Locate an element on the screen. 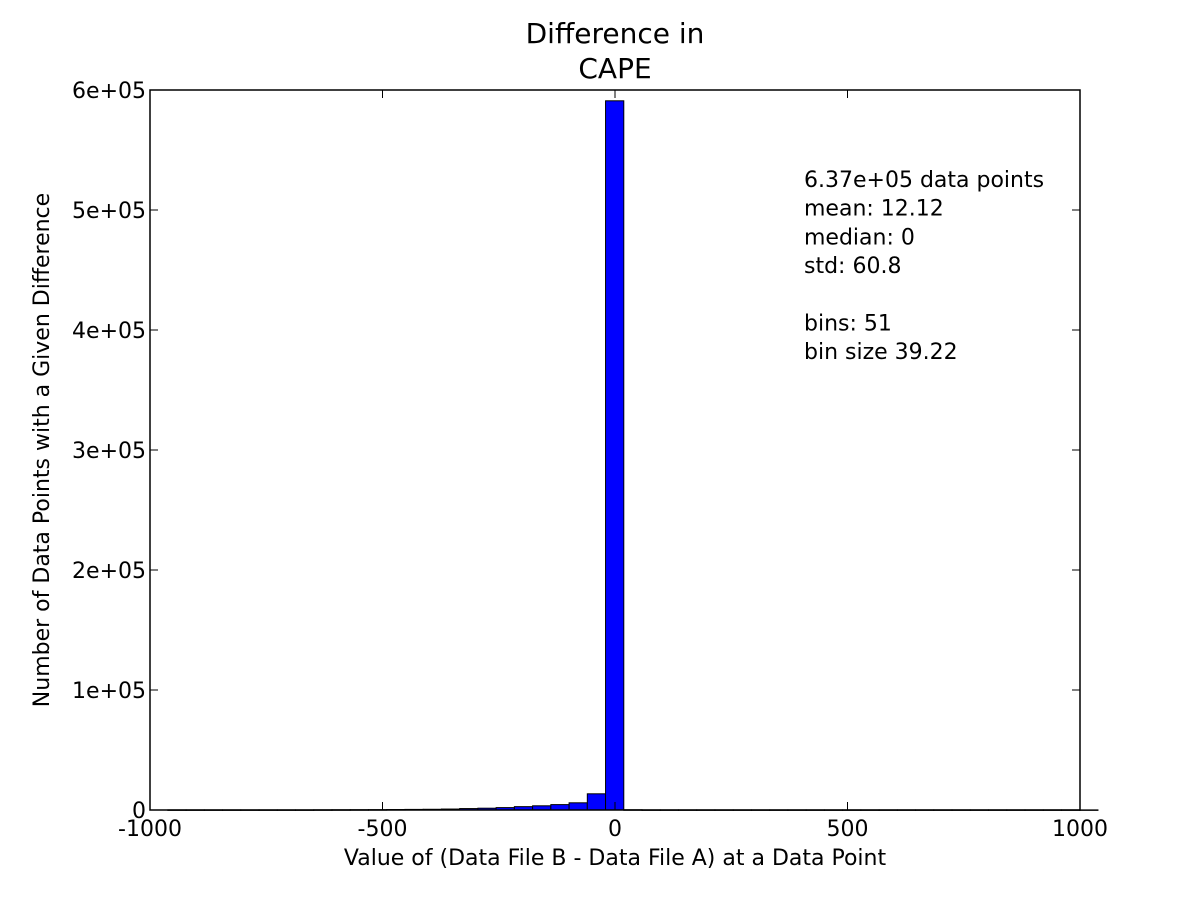 The width and height of the screenshot is (1200, 900). x-tick-label: -1000 is located at coordinates (150, 829).